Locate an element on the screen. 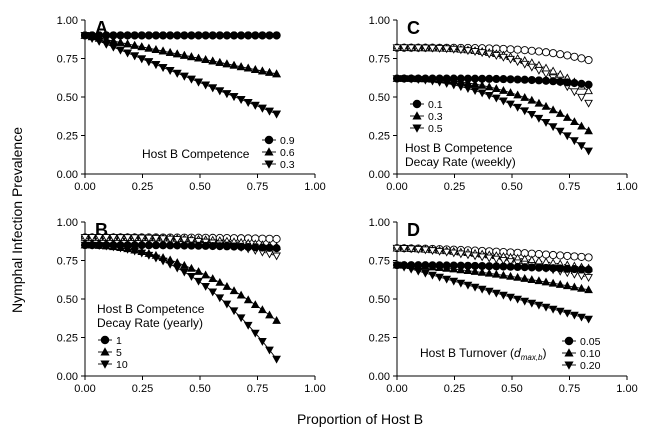 This screenshot has height=433, width=662. series-0.9 is located at coordinates (180, 35).